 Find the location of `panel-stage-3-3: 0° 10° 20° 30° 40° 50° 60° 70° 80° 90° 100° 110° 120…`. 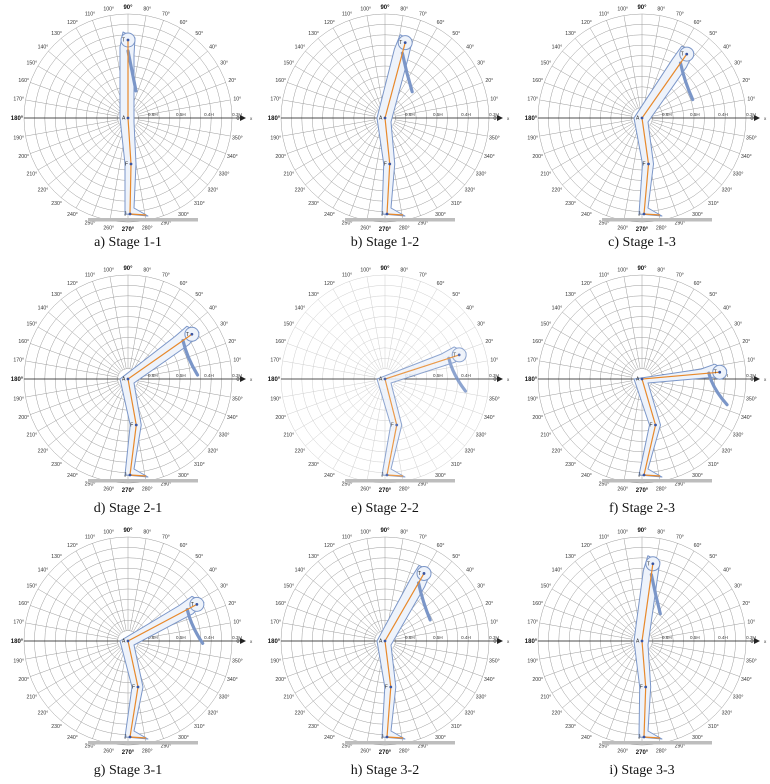

panel-stage-3-3: 0° 10° 20° 30° 40° 50° 60° 70° 80° 90° 100° 110° 120… is located at coordinates (642, 653).